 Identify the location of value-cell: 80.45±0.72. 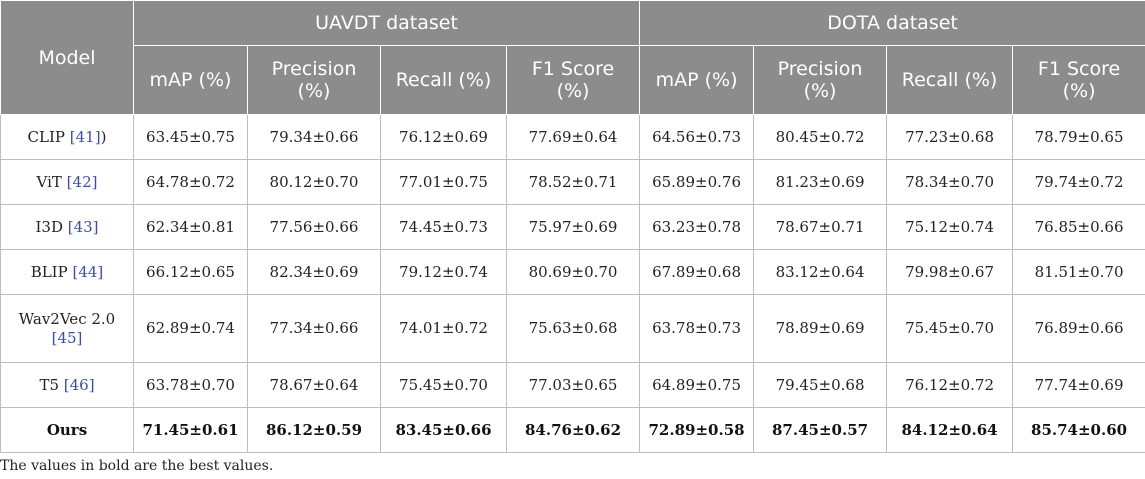
(820, 137).